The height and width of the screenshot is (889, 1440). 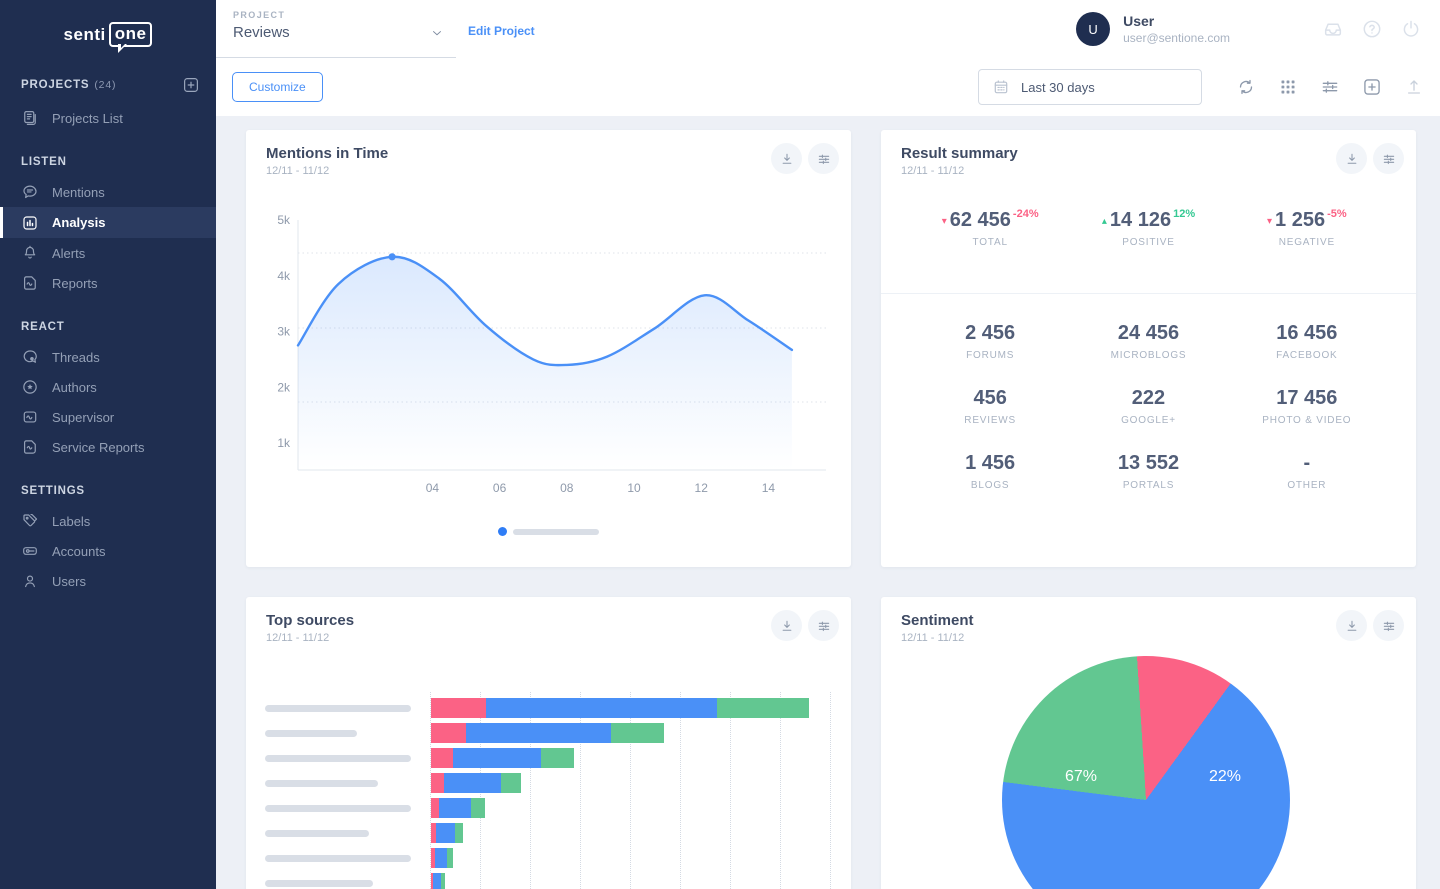 What do you see at coordinates (990, 463) in the screenshot?
I see `stat-value: 1 456` at bounding box center [990, 463].